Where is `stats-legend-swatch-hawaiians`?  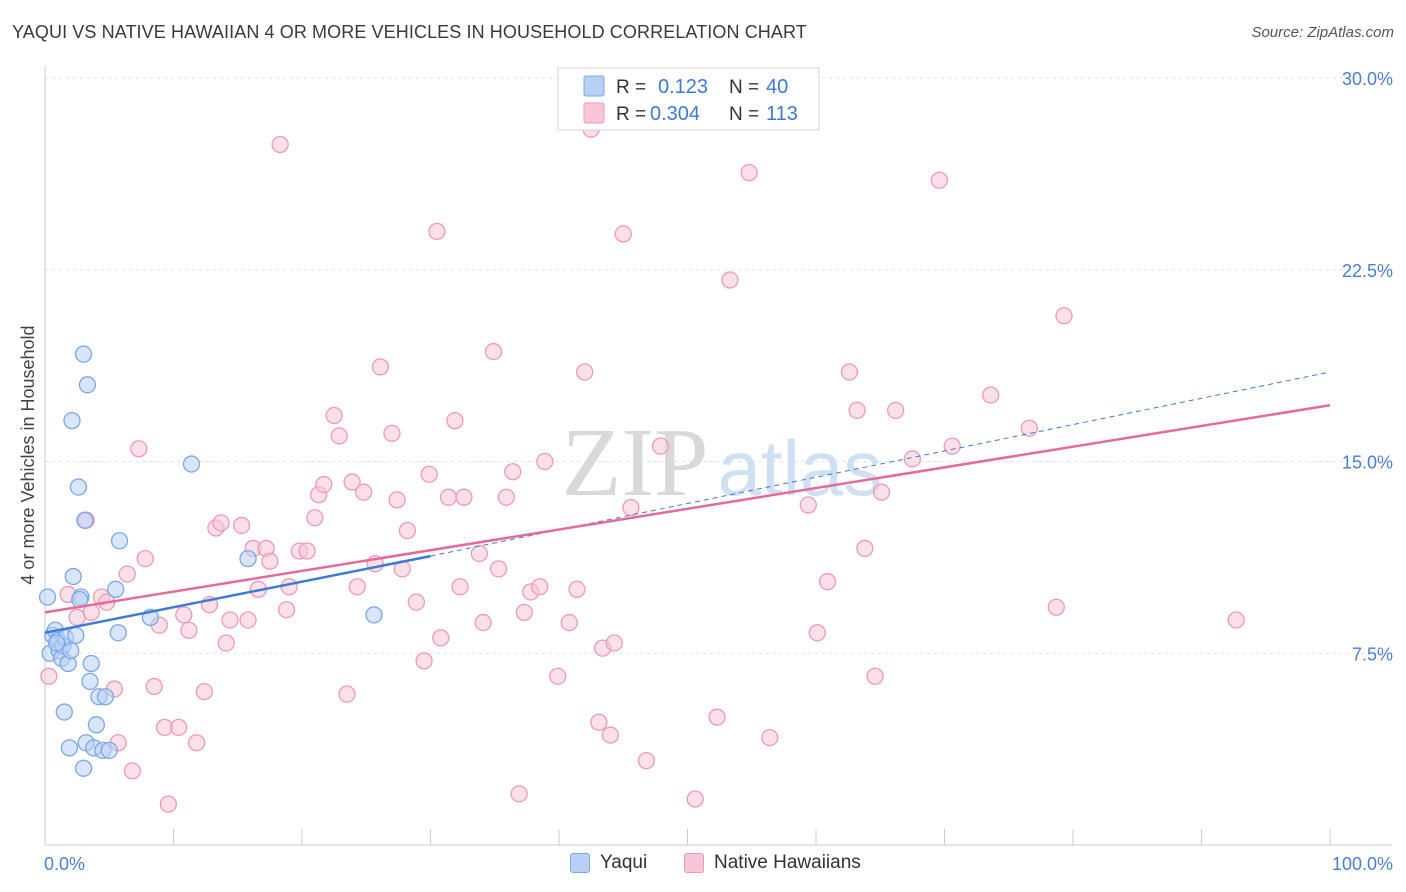 stats-legend-swatch-hawaiians is located at coordinates (594, 113).